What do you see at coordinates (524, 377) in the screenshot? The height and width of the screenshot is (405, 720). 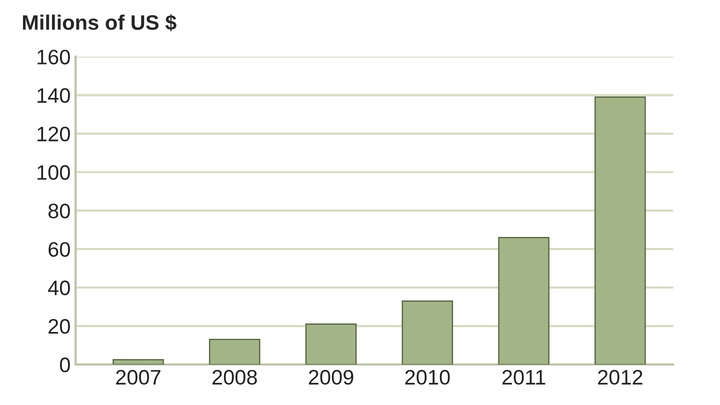 I see `x-tick-label: 2011` at bounding box center [524, 377].